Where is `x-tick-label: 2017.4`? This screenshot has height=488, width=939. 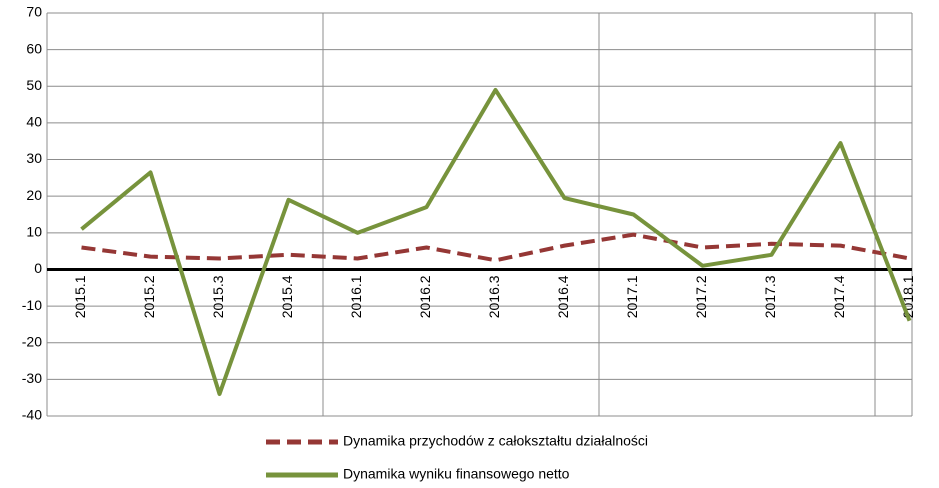 x-tick-label: 2017.4 is located at coordinates (839, 296).